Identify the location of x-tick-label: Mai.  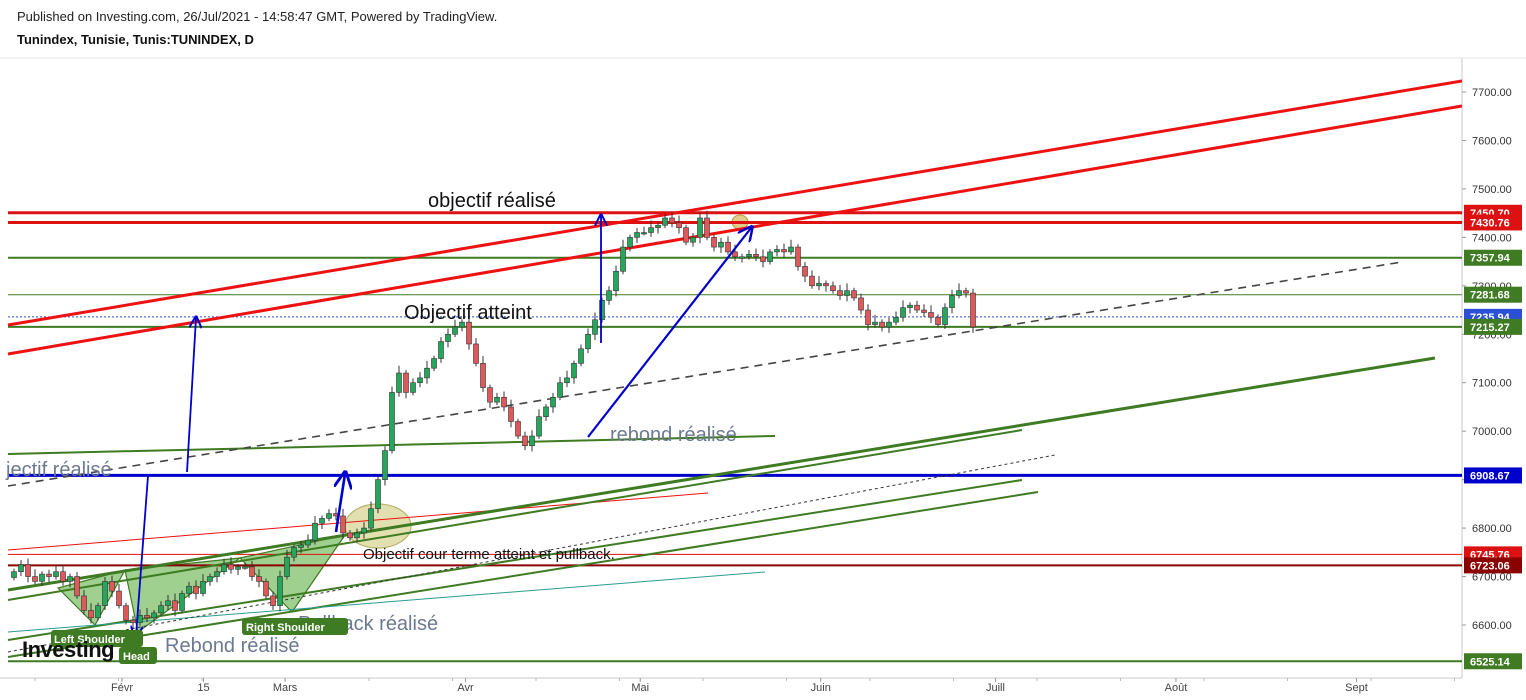
(640, 688).